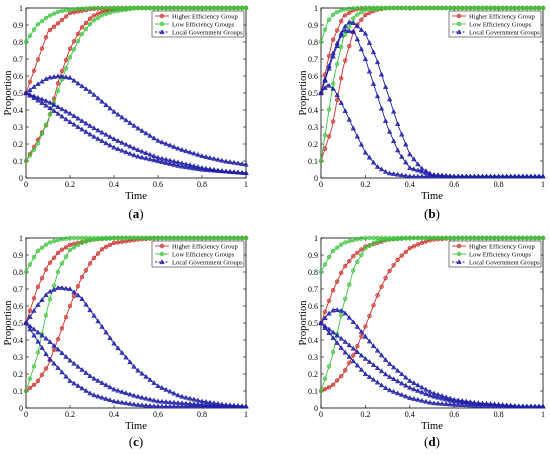  I want to click on x-tick-label: 0.8, so click(202, 184).